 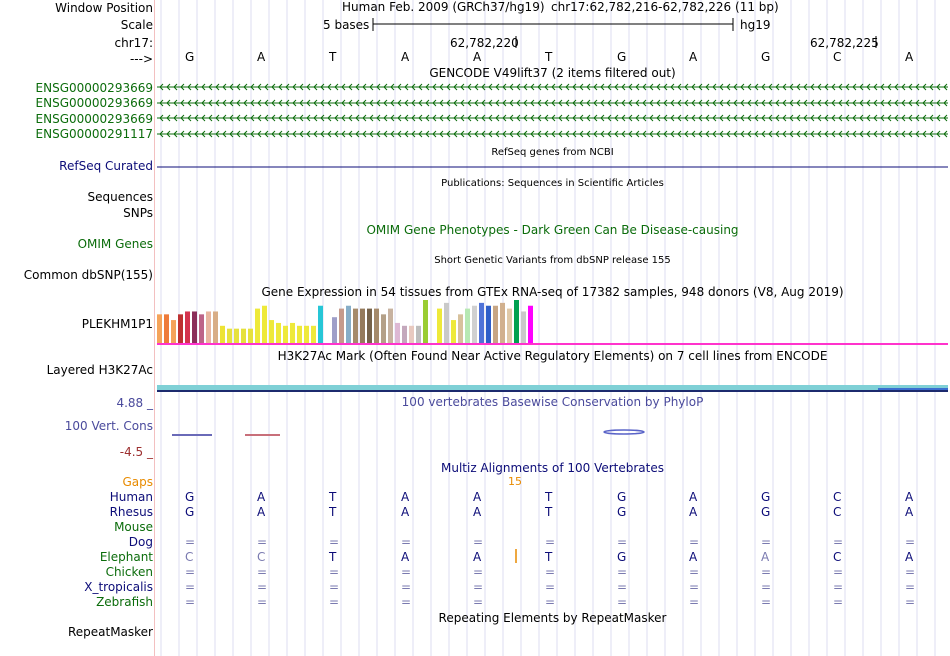 I want to click on cons-max-label: 4.88 _, so click(x=134, y=403).